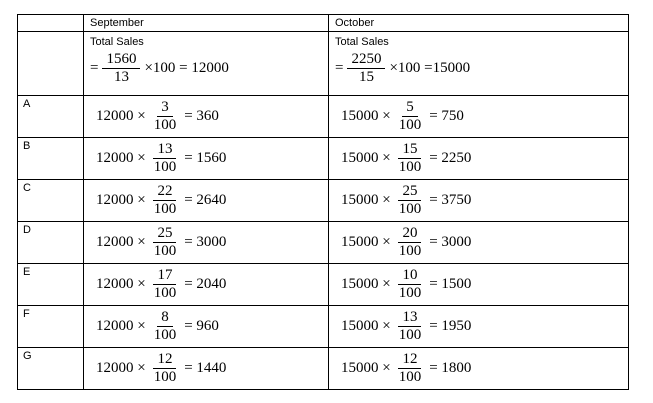 The height and width of the screenshot is (403, 653). I want to click on formula: 15000 × 15 100 = 2250, so click(478, 158).